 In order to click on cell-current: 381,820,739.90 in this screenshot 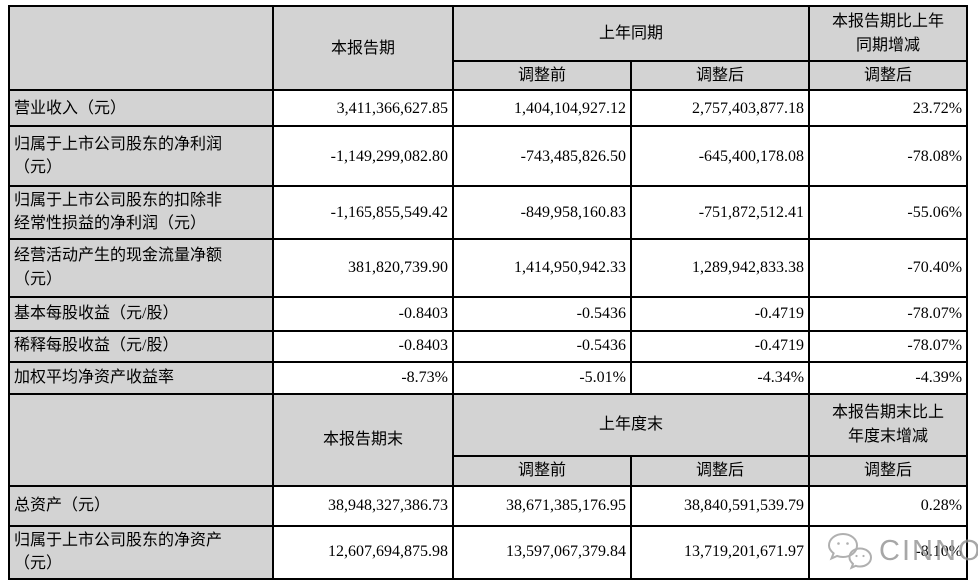, I will do `click(363, 267)`.